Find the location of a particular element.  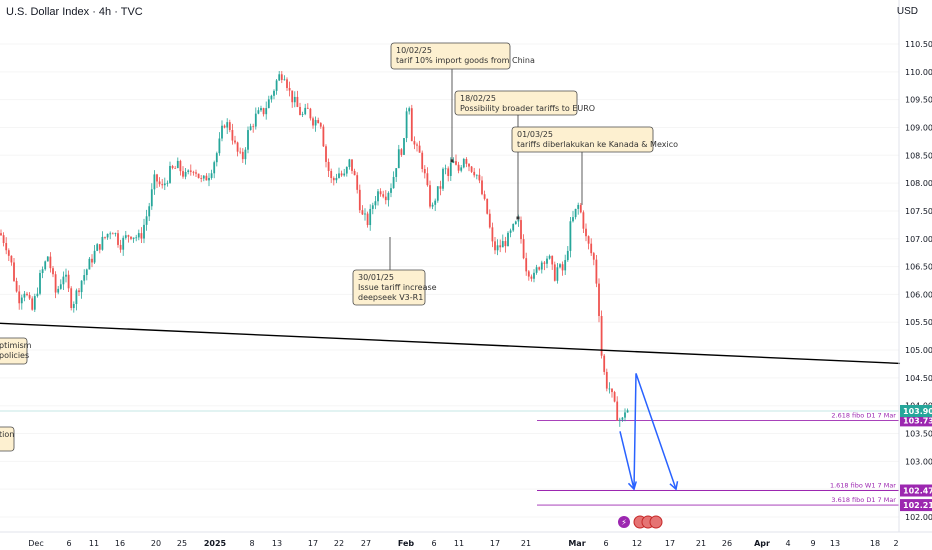

time-tick-label: Dec is located at coordinates (35, 543).